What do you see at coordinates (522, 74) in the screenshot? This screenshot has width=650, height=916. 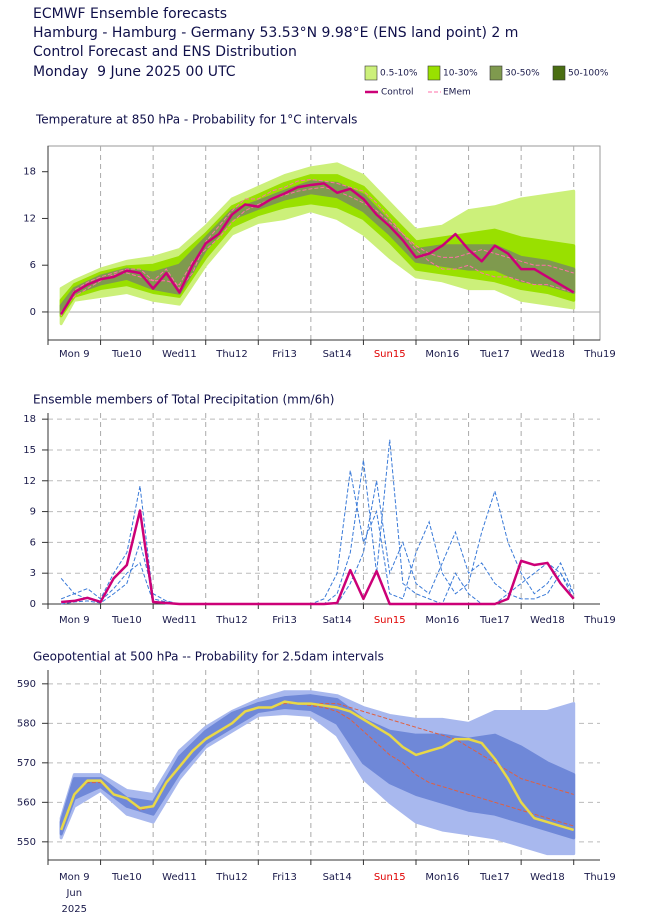 I see `legend-label: 30-50%` at bounding box center [522, 74].